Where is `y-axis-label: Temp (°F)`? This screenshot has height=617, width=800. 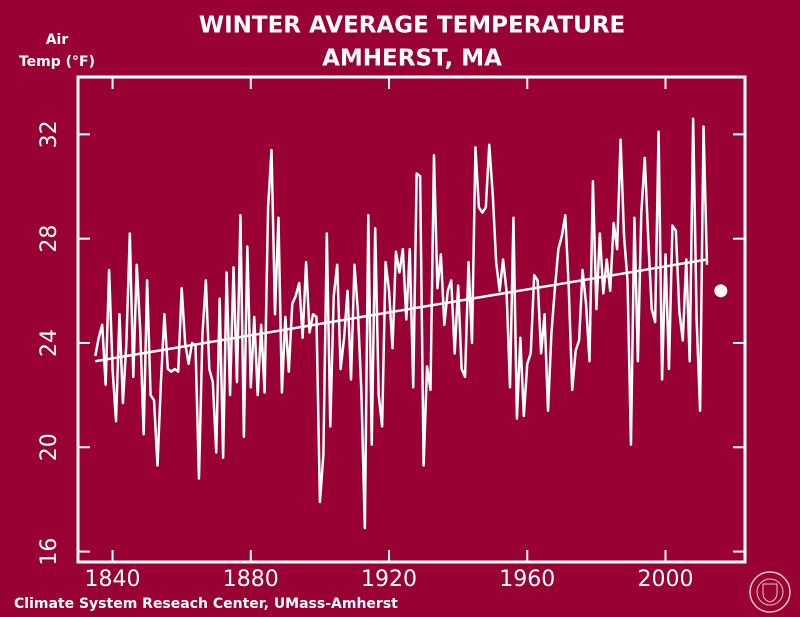
y-axis-label: Temp (°F) is located at coordinates (57, 62).